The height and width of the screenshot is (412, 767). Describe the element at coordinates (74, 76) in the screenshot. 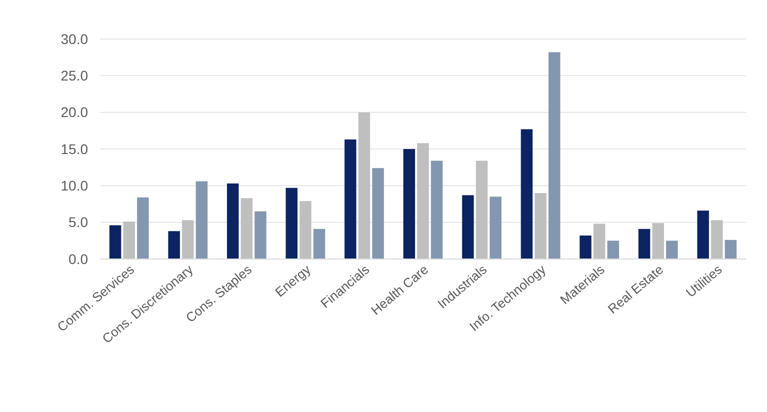

I see `y-tick-label: 25.0` at that location.